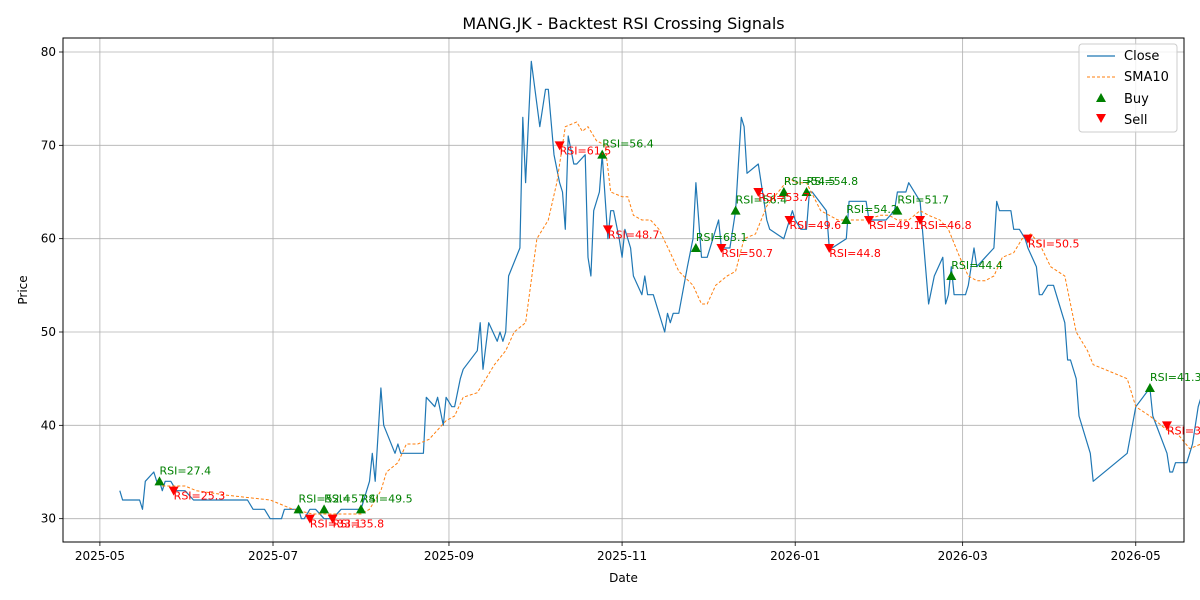 The height and width of the screenshot is (600, 1200). Describe the element at coordinates (872, 209) in the screenshot. I see `buy-annotation: RSI=54.2` at that location.